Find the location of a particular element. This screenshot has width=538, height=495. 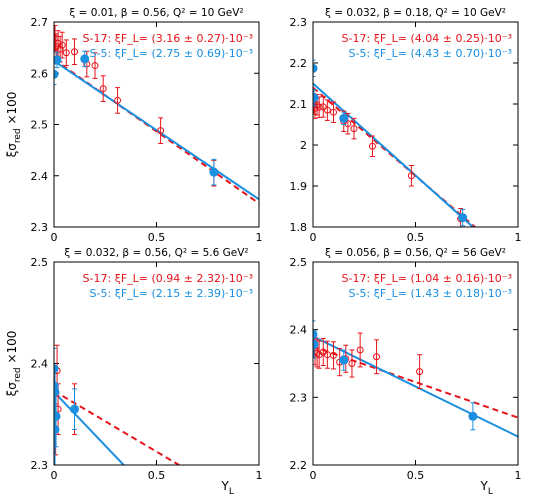

legend-entry-s-17: S-17: ξF_L= (1.04 ± 0.16)·10⁻³ is located at coordinates (427, 278).